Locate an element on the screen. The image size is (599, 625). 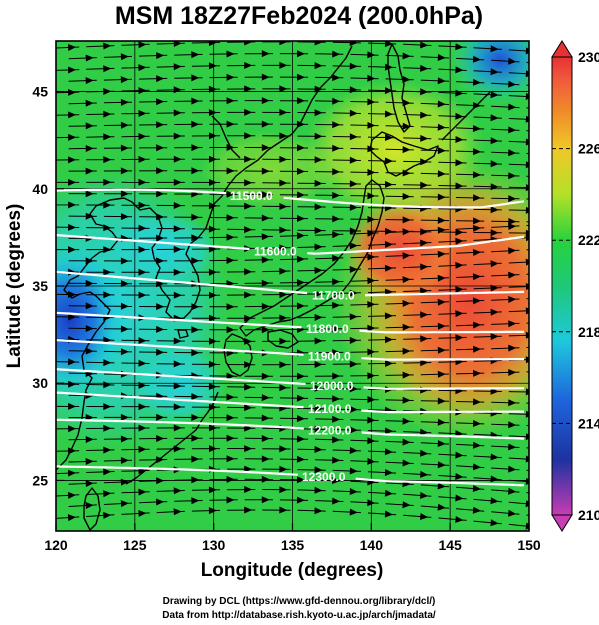
y-tick-label: 30 is located at coordinates (40, 383).